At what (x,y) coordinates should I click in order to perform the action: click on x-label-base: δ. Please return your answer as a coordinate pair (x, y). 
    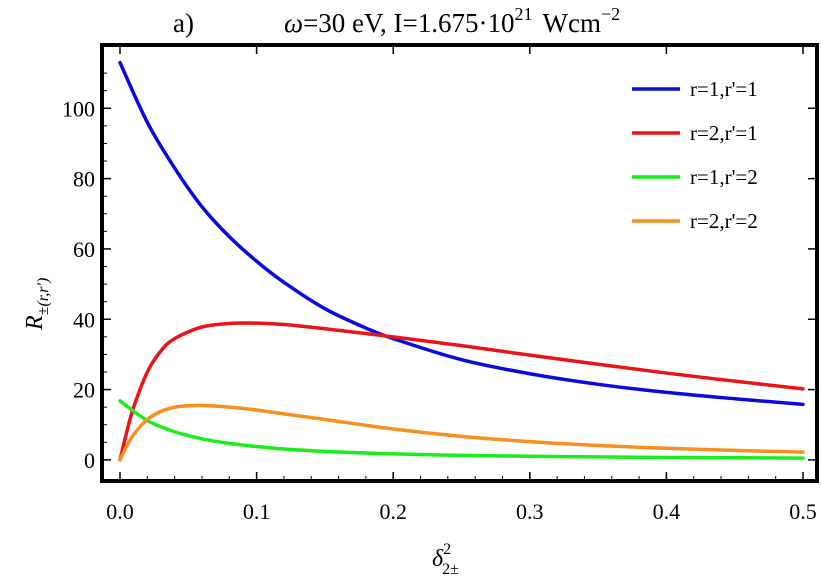
    Looking at the image, I should click on (438, 559).